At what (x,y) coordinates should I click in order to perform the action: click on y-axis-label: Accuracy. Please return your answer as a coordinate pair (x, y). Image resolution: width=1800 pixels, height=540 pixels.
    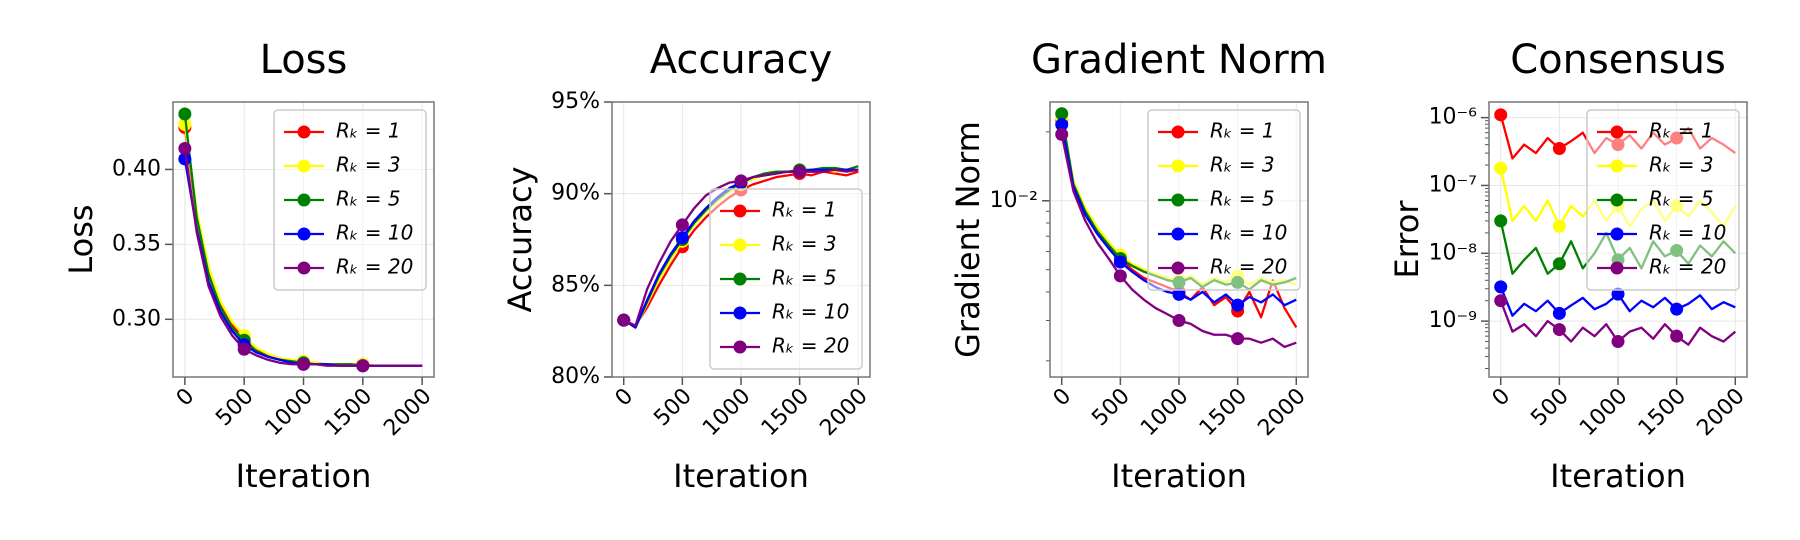
    Looking at the image, I should click on (520, 239).